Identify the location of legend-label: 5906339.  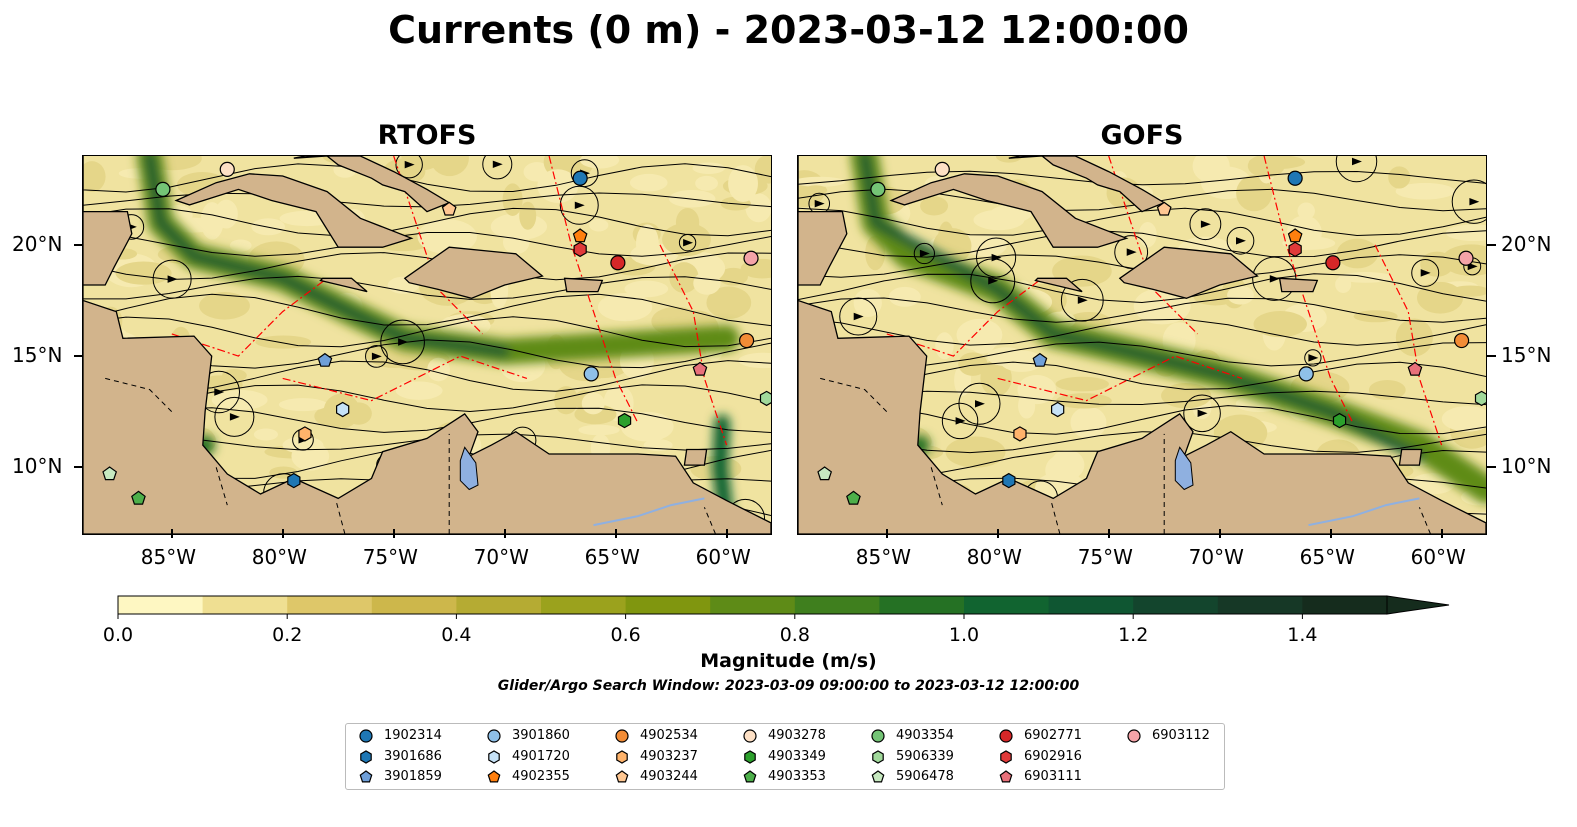
(925, 756).